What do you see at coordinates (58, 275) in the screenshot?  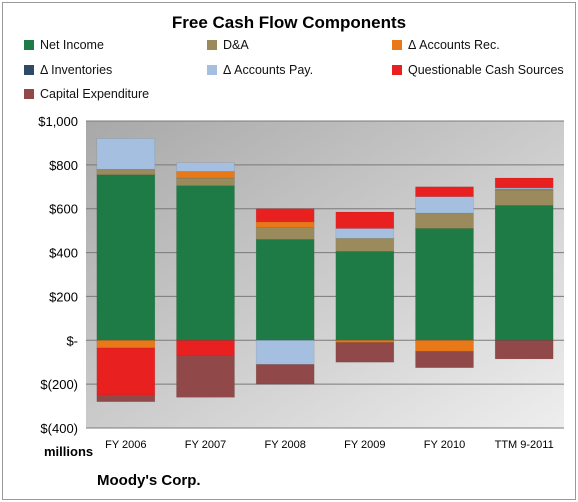 I see `y-axis-ticks: $1,000 $800 $600 $400 $200 $- $(200) $(400)` at bounding box center [58, 275].